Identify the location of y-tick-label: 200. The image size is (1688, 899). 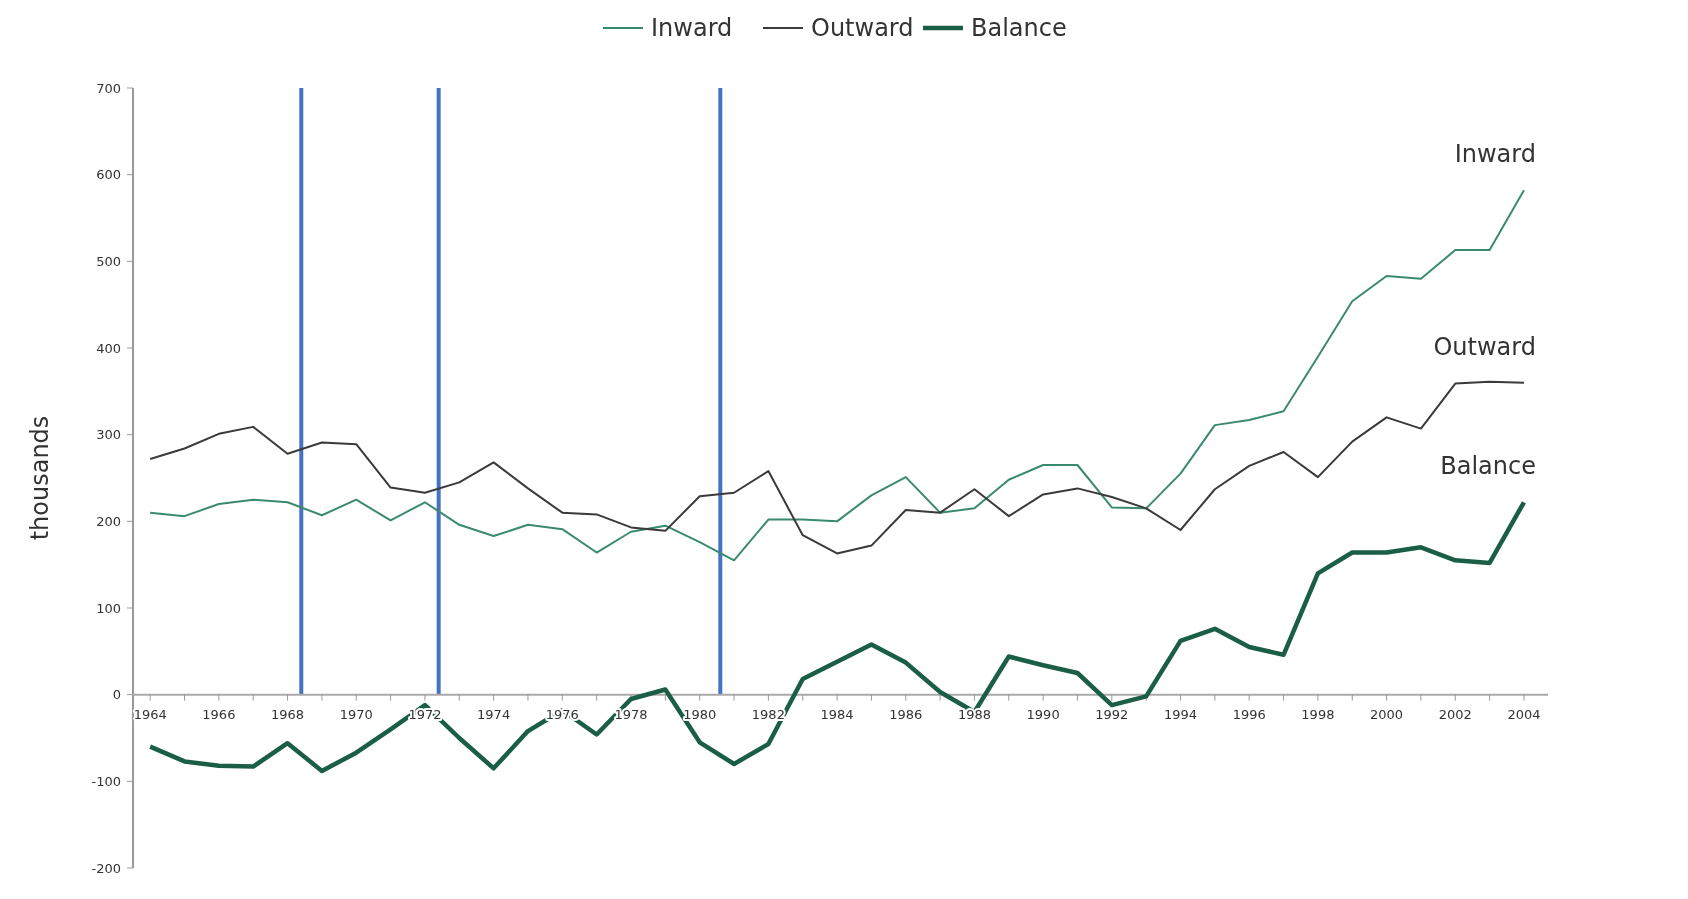
(108, 521).